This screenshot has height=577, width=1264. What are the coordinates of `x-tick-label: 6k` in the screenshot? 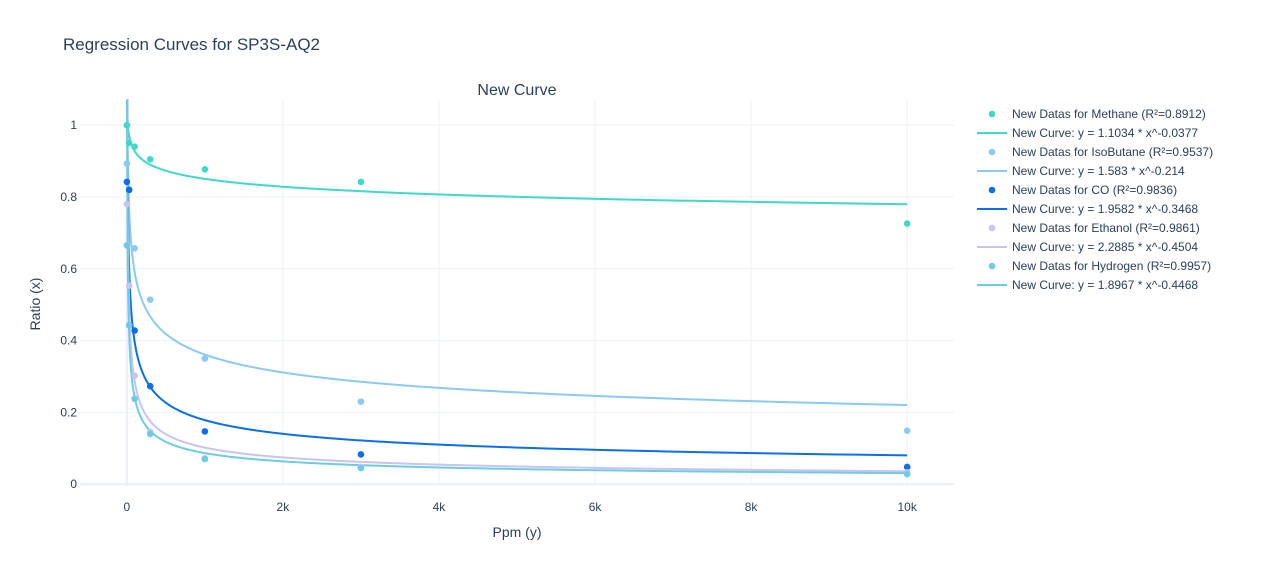 It's located at (596, 507).